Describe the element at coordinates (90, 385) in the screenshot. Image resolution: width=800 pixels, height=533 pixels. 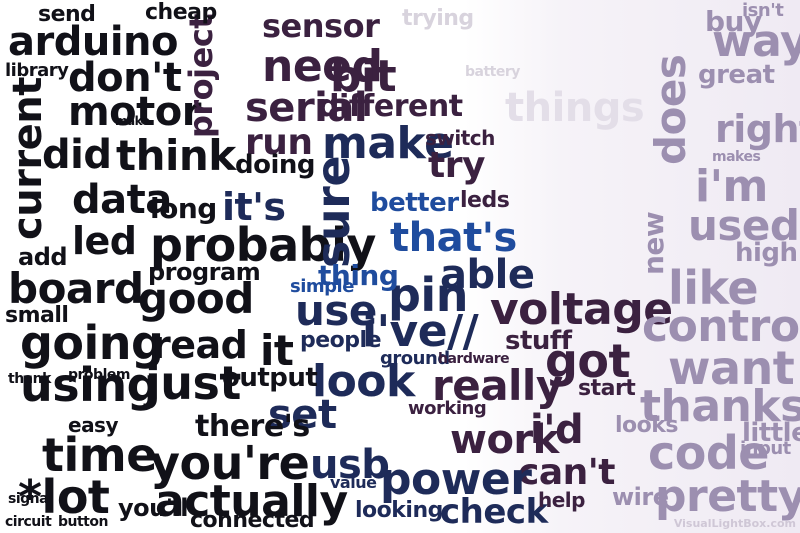
I see `cloud-word: using` at that location.